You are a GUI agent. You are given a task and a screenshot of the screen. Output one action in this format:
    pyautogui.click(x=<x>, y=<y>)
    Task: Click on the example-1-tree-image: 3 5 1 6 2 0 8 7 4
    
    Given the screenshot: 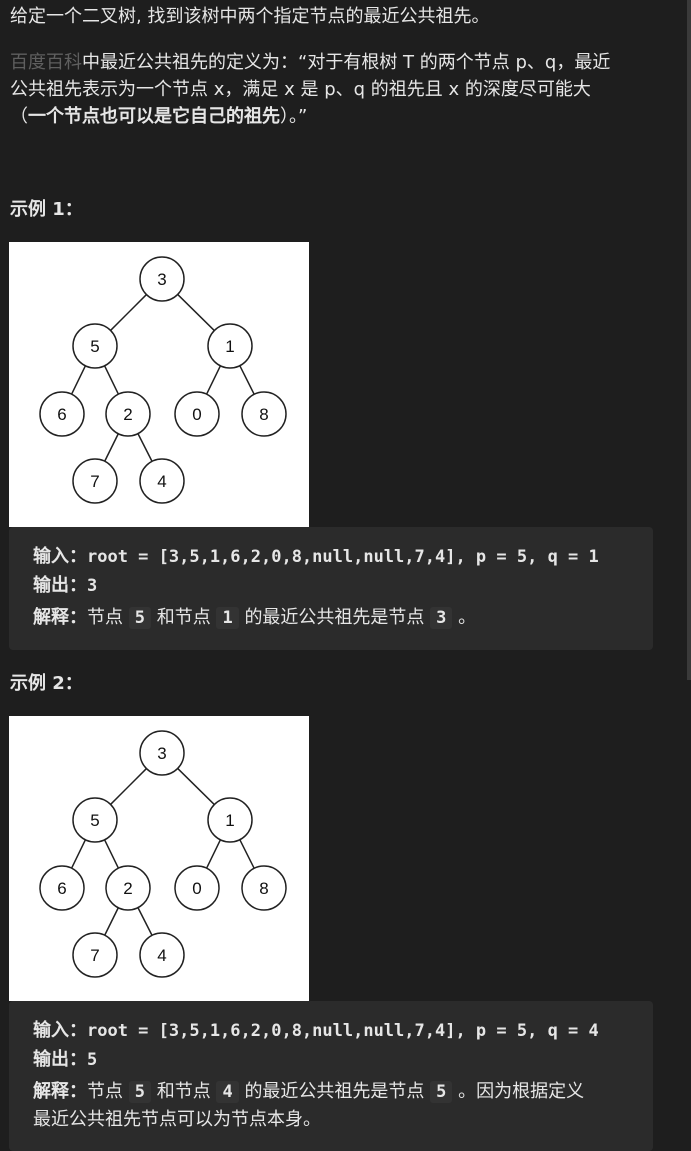 What is the action you would take?
    pyautogui.click(x=159, y=384)
    